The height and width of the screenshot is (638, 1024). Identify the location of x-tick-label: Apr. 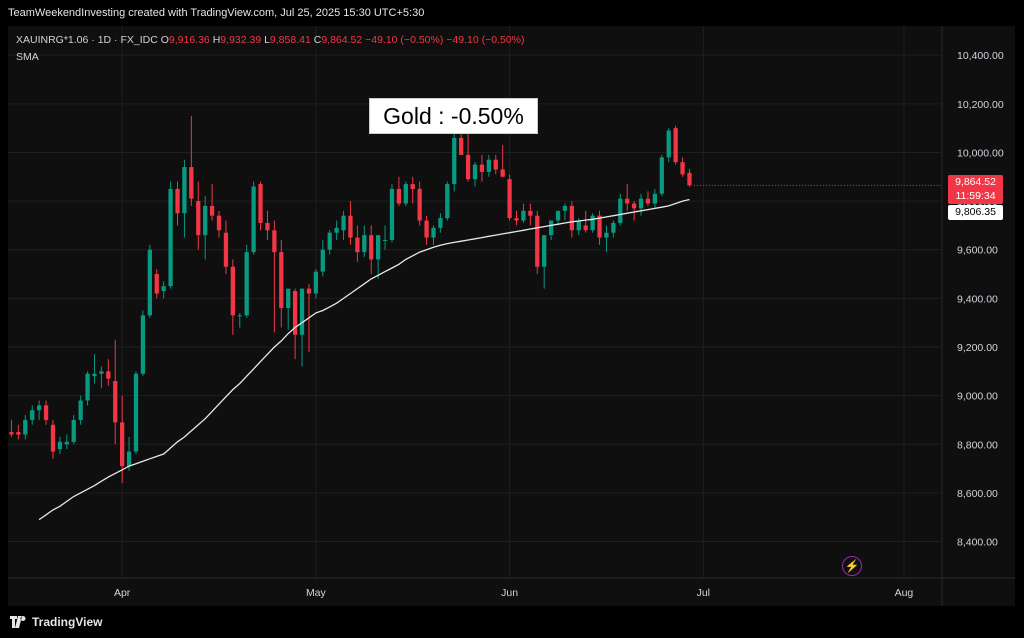
(122, 593).